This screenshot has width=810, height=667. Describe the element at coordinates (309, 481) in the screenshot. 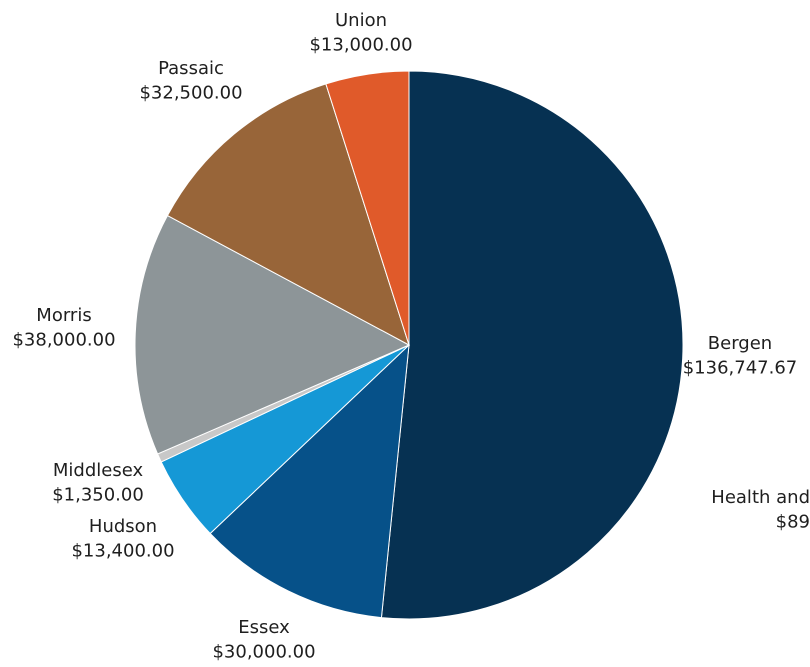

I see `pie-slice-essex` at that location.